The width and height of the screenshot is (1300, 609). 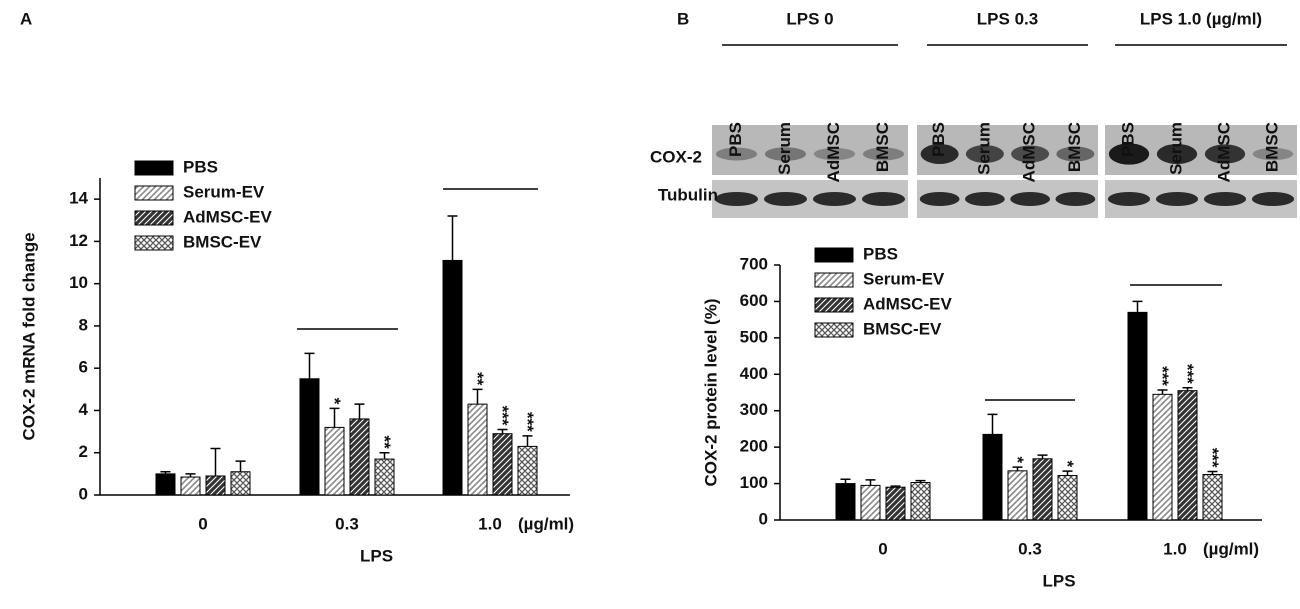 I want to click on blot-lane-label: BMSC, so click(x=882, y=147).